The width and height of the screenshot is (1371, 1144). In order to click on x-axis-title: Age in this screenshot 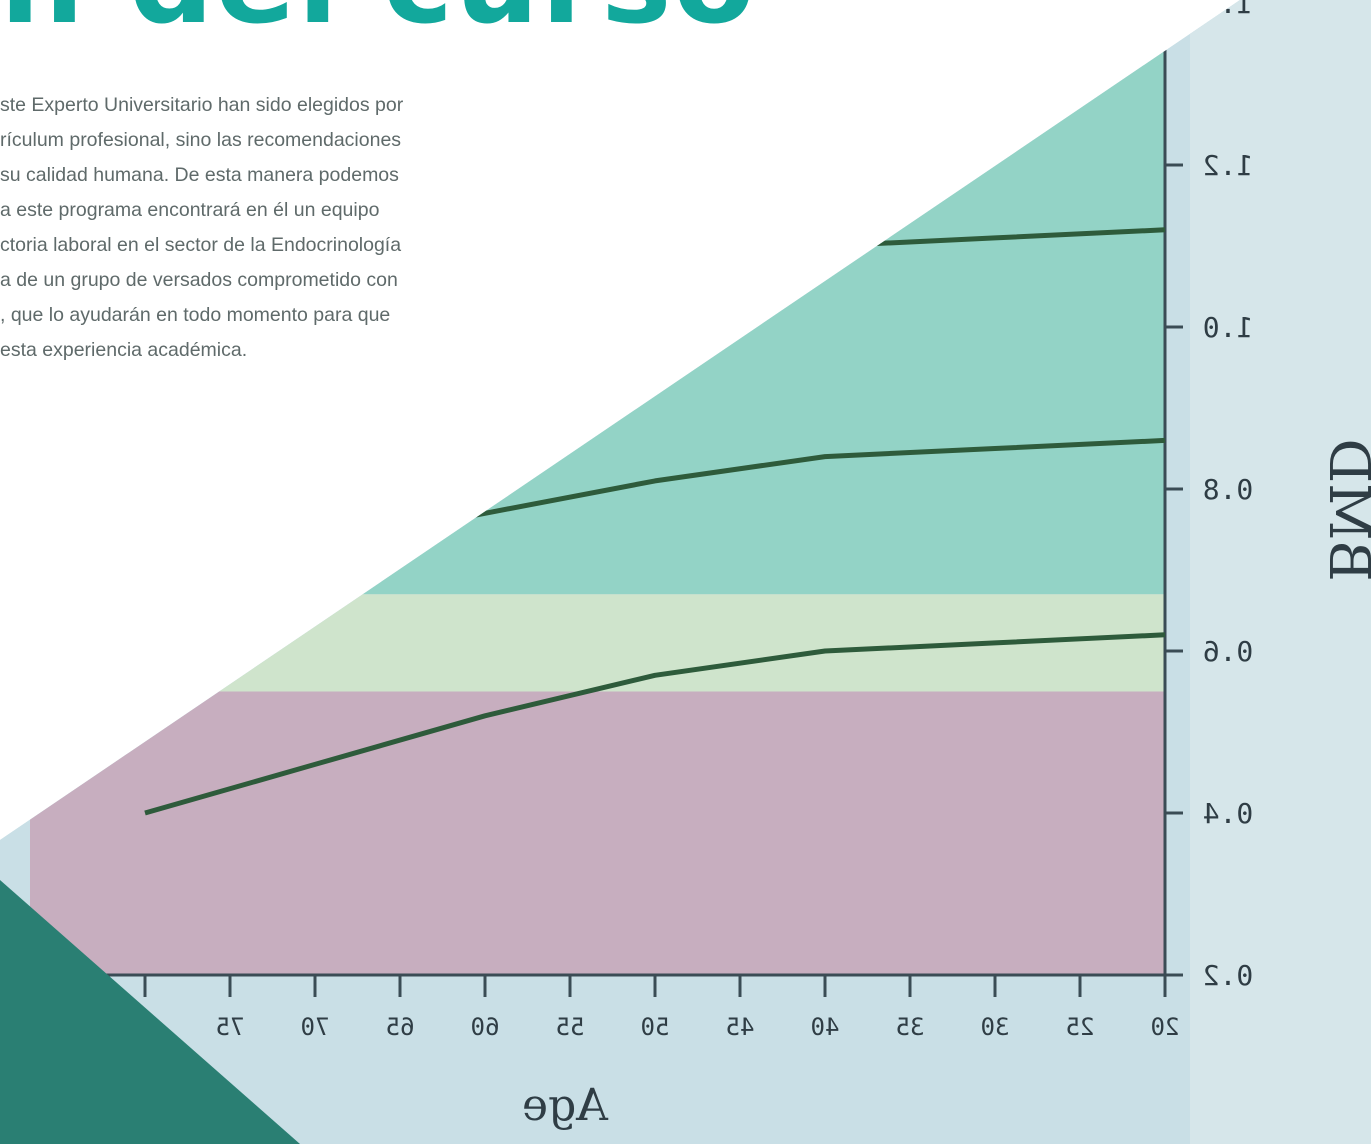, I will do `click(565, 1105)`.